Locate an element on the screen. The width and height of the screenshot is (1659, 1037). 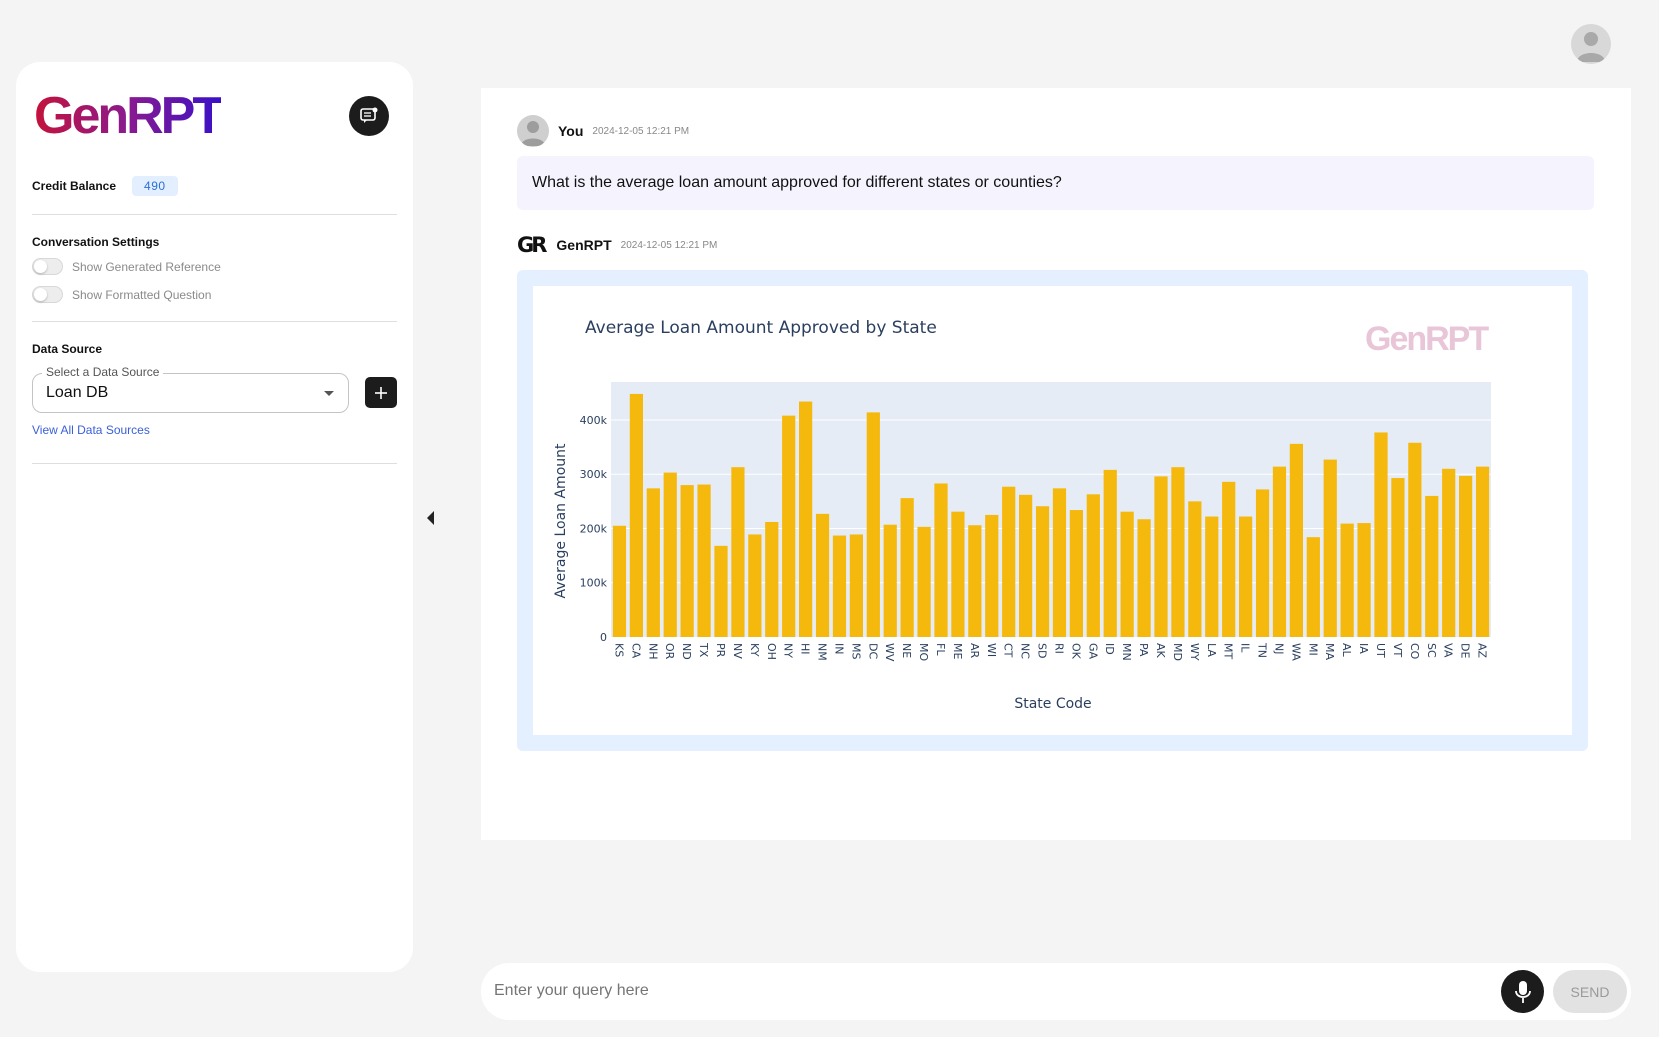
chart-x-tick-label: HI is located at coordinates (805, 649).